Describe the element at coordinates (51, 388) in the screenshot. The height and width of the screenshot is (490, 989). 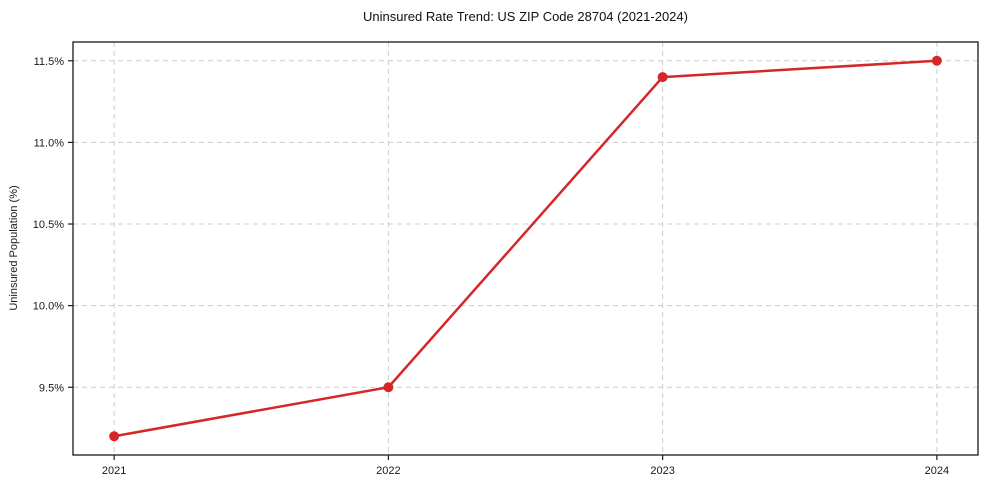
I see `y-tick-label: 9.5%` at that location.